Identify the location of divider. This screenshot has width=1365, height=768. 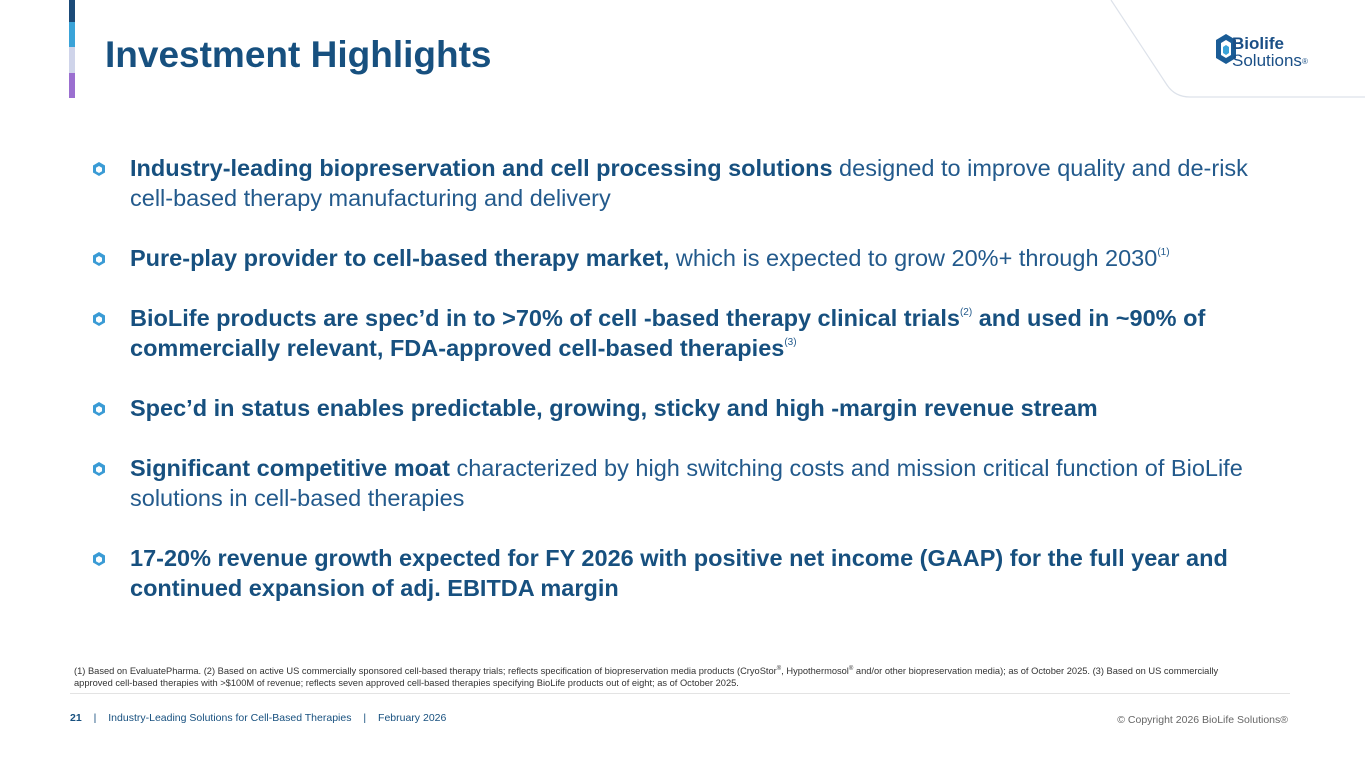
(680, 693).